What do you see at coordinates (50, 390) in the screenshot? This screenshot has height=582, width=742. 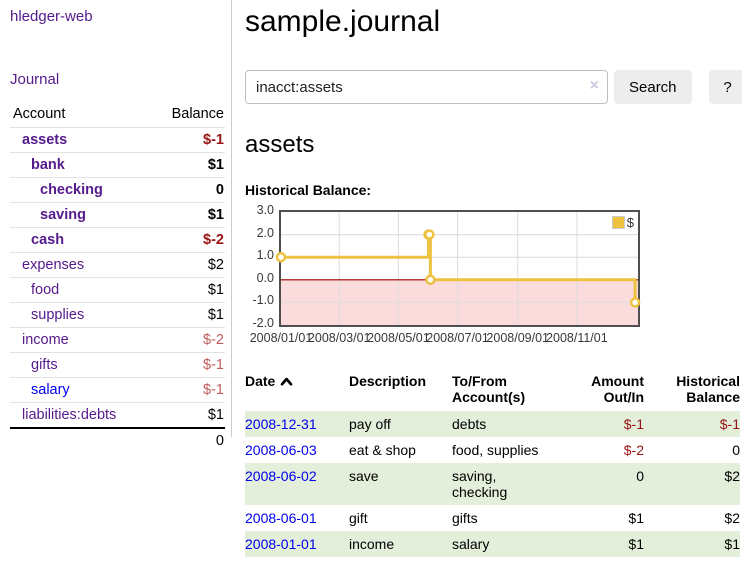 I see `account-link: salary` at bounding box center [50, 390].